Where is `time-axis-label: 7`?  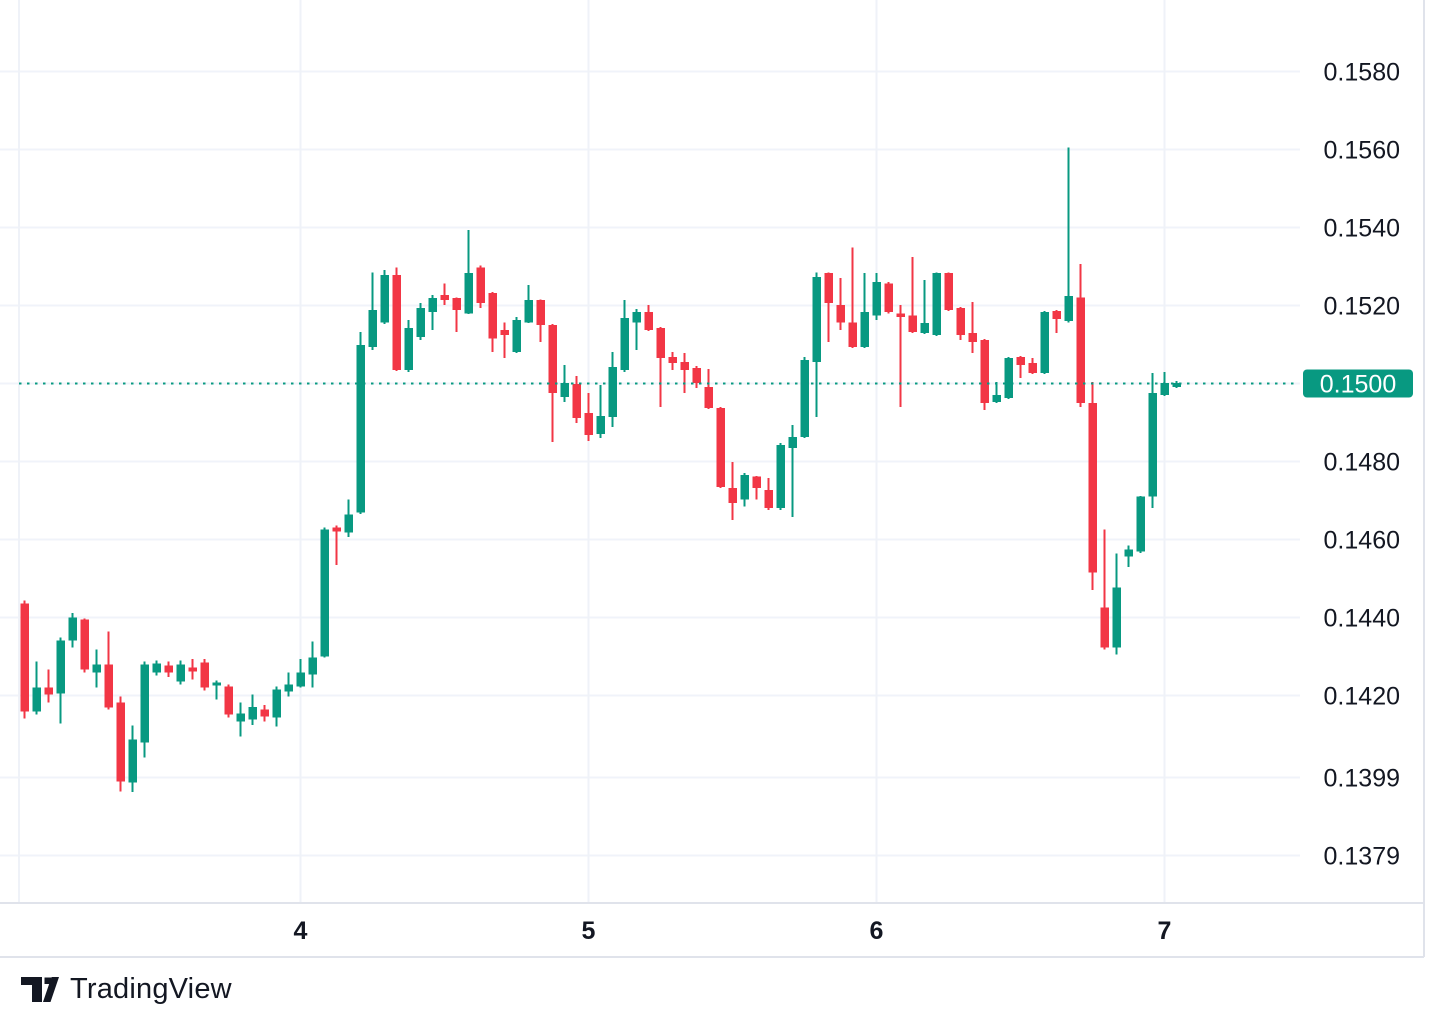
time-axis-label: 7 is located at coordinates (1165, 931).